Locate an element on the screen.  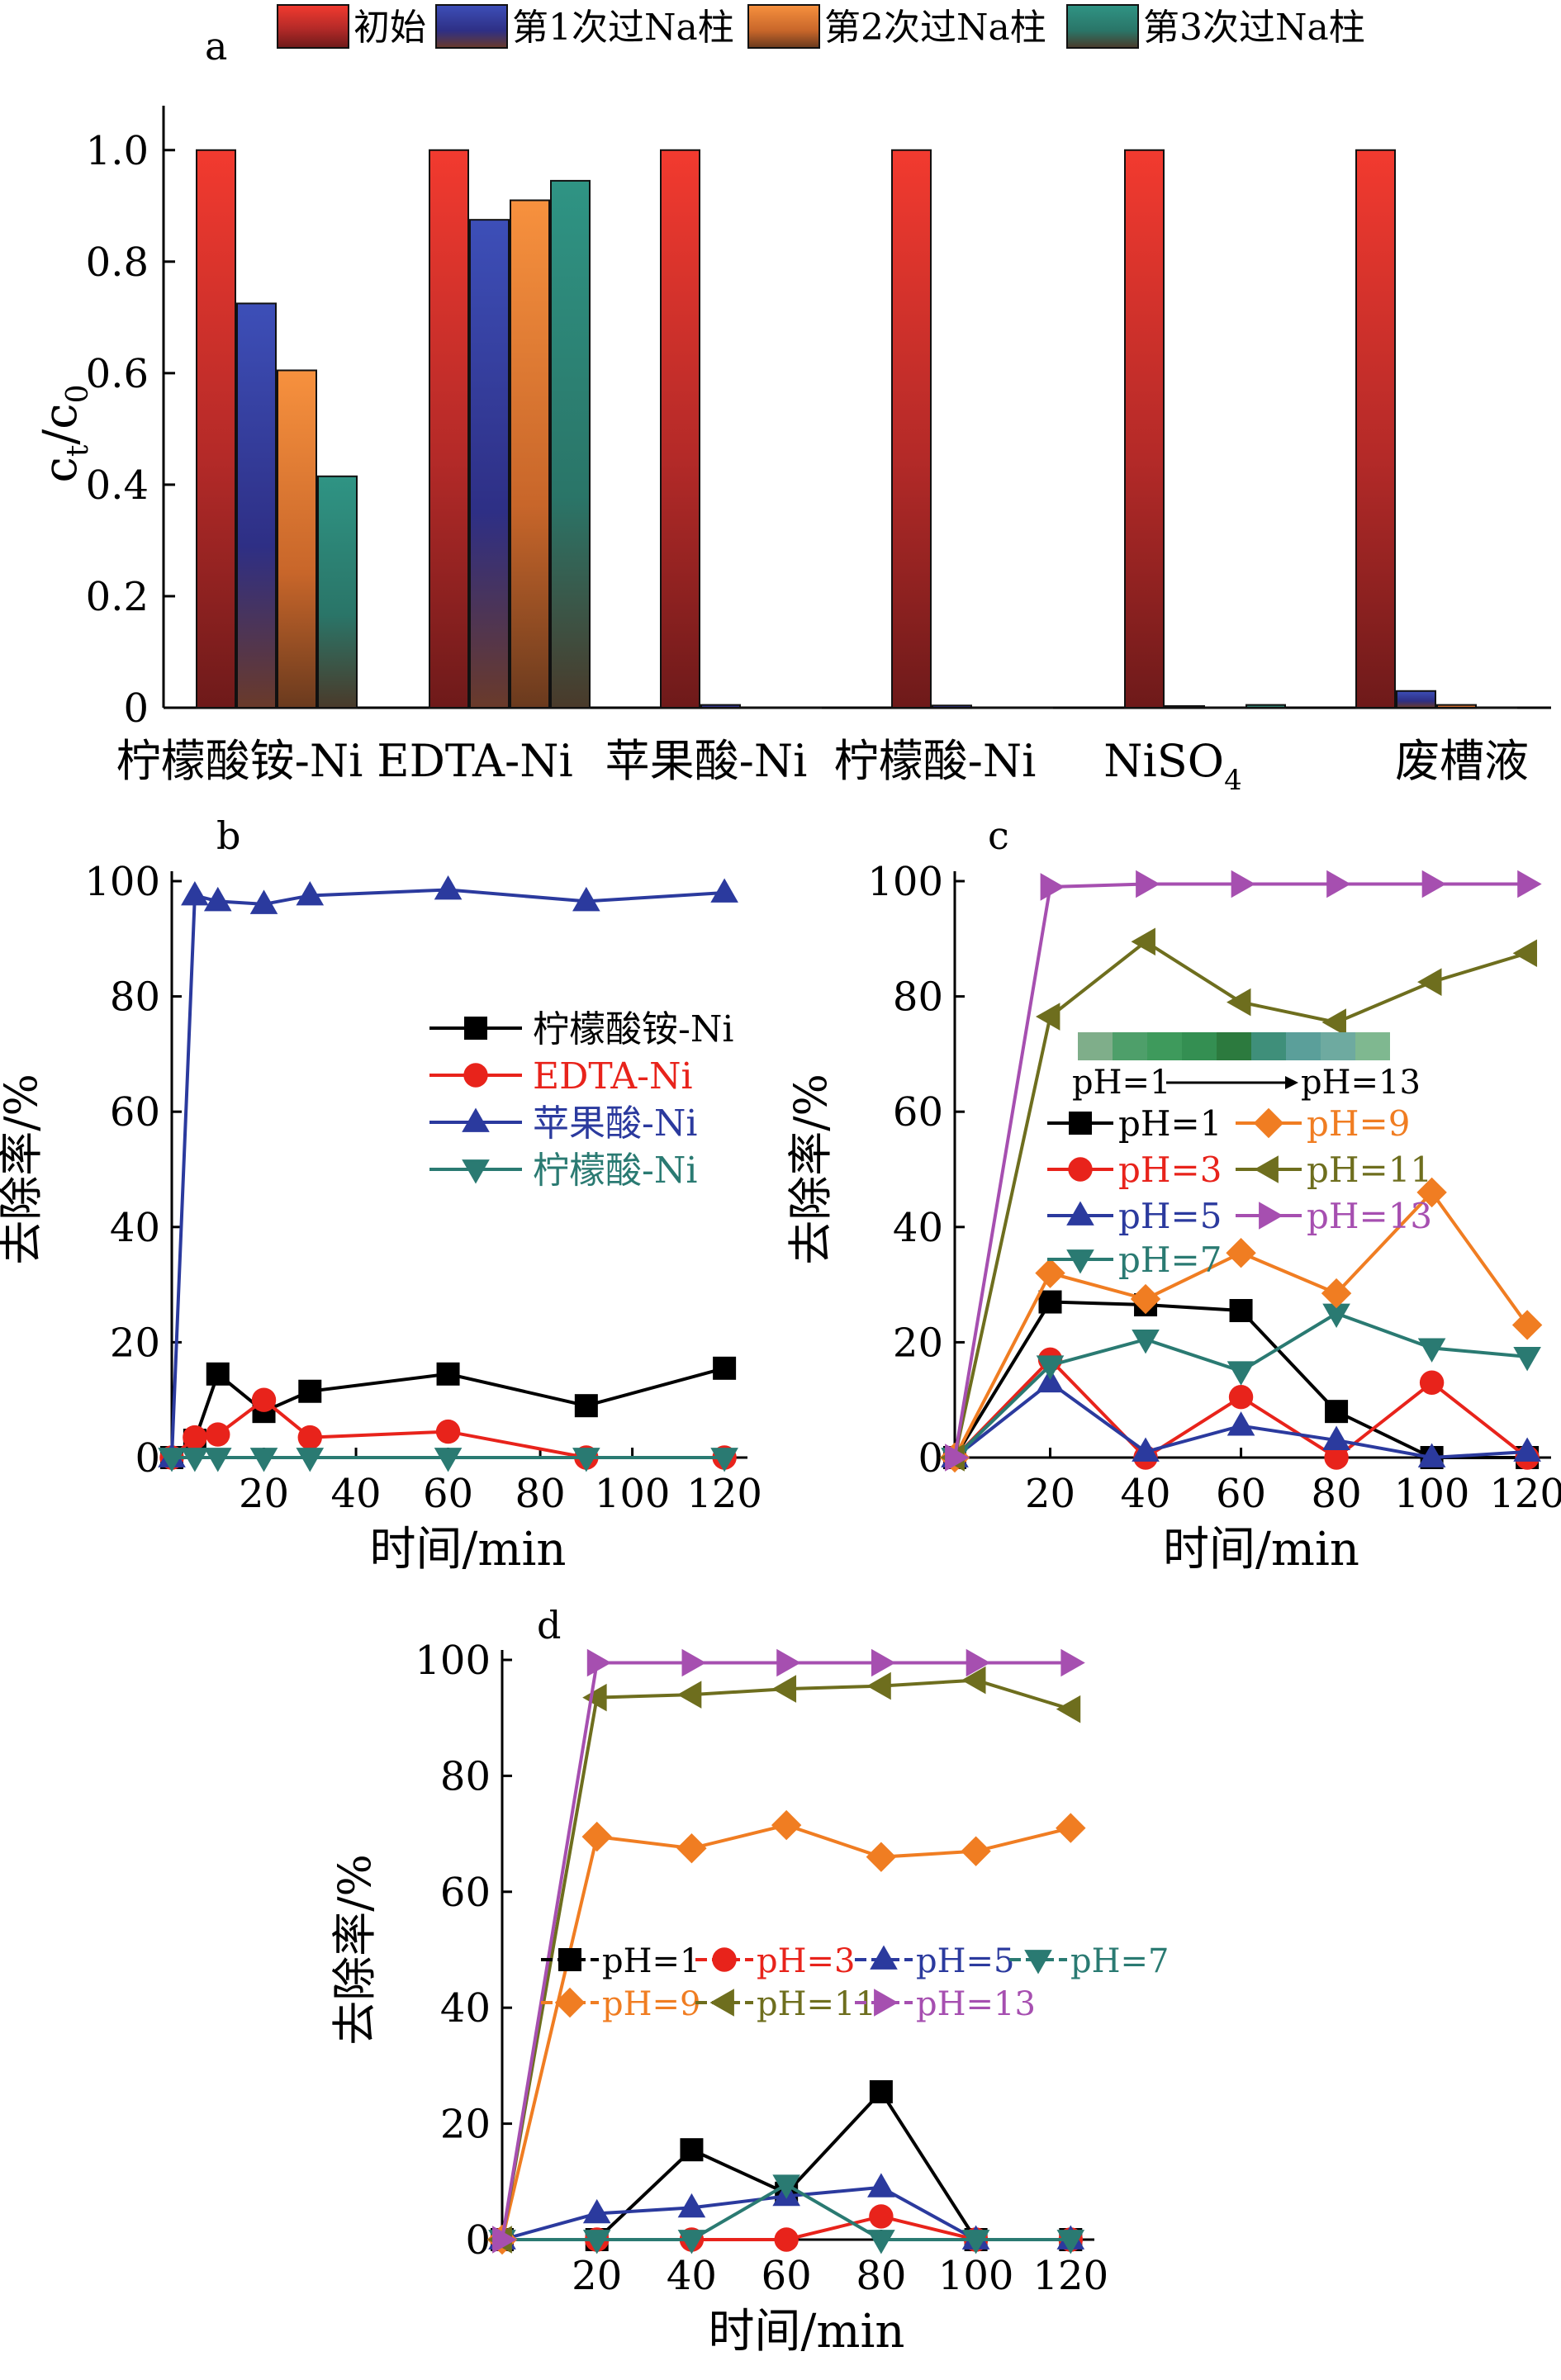
b-legend-label-3: 柠檬酸-Ni is located at coordinates (615, 1171).